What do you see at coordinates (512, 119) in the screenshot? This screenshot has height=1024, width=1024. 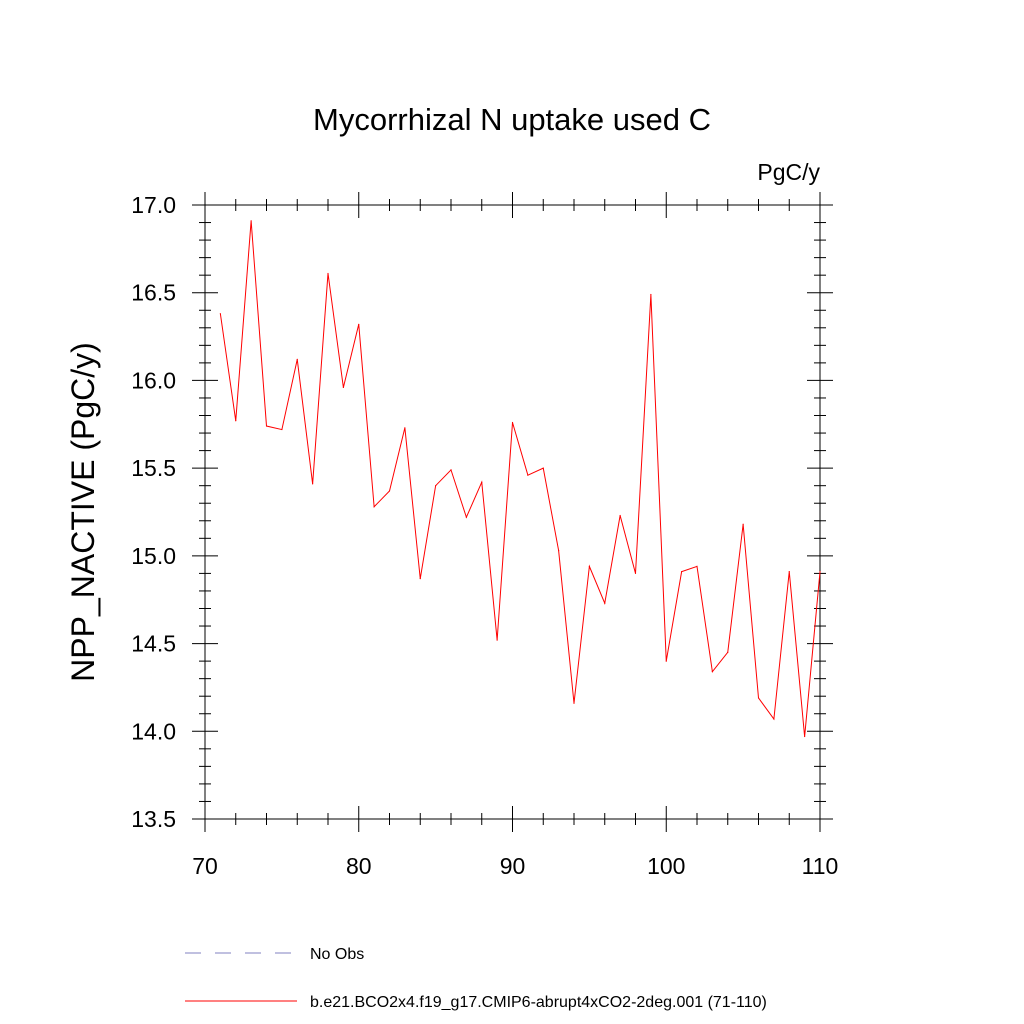 I see `chart-title: Mycorrhizal N uptake used C` at bounding box center [512, 119].